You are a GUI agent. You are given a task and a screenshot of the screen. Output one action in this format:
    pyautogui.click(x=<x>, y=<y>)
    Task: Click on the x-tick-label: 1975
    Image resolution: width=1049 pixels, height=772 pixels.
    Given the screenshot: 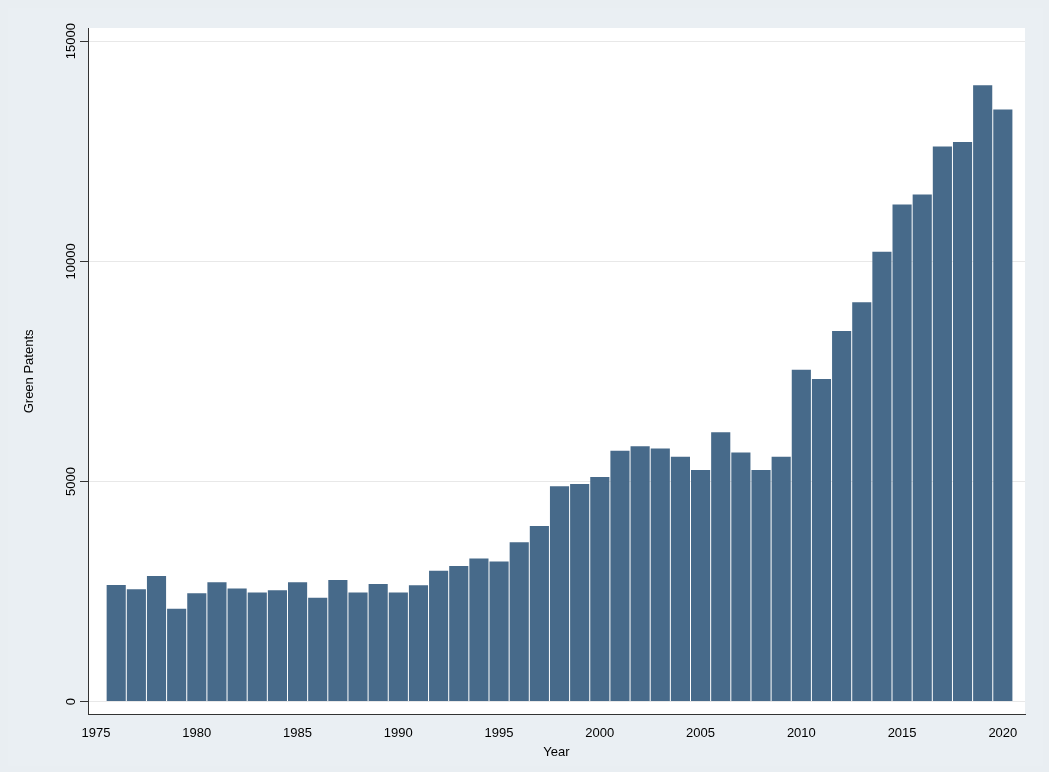 What is the action you would take?
    pyautogui.click(x=96, y=733)
    